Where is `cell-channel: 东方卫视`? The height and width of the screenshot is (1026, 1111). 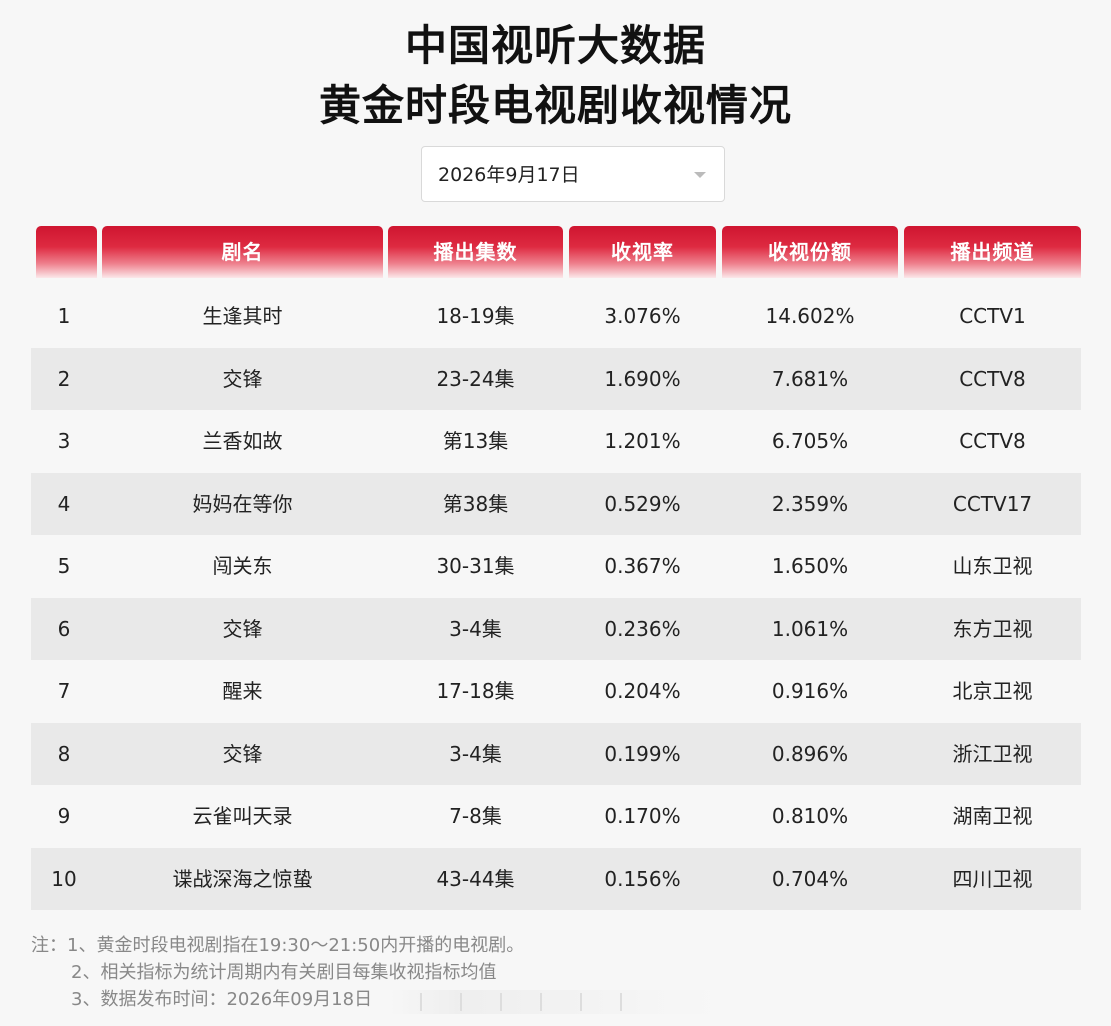 cell-channel: 东方卫视 is located at coordinates (992, 628).